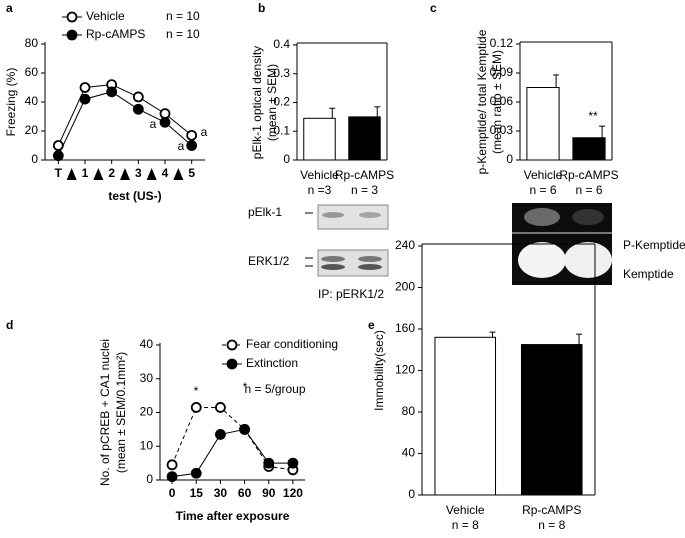  What do you see at coordinates (111, 173) in the screenshot?
I see `x-tick-label: 2` at bounding box center [111, 173].